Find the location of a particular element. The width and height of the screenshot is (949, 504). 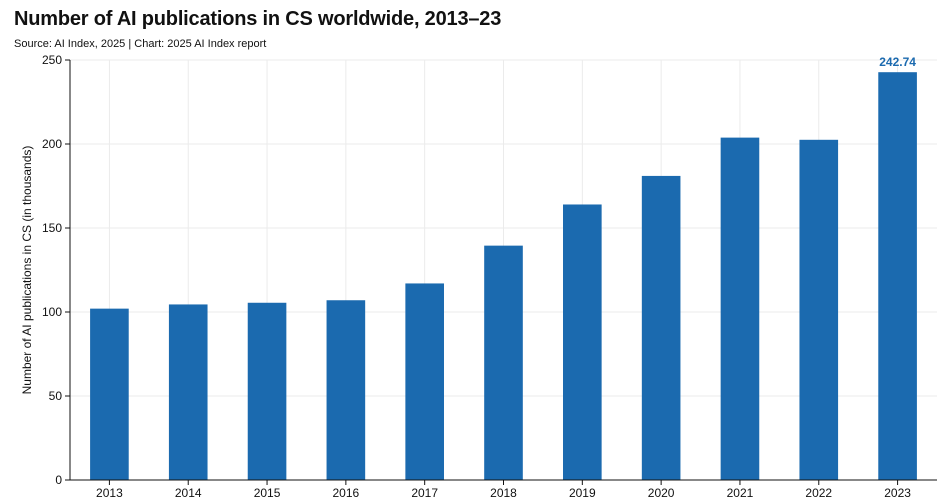

bar-2018 is located at coordinates (503, 362).